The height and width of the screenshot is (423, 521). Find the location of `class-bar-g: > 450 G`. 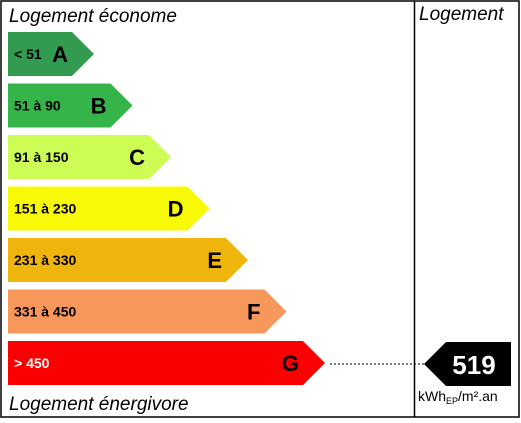

class-bar-g: > 450 G is located at coordinates (166, 363).